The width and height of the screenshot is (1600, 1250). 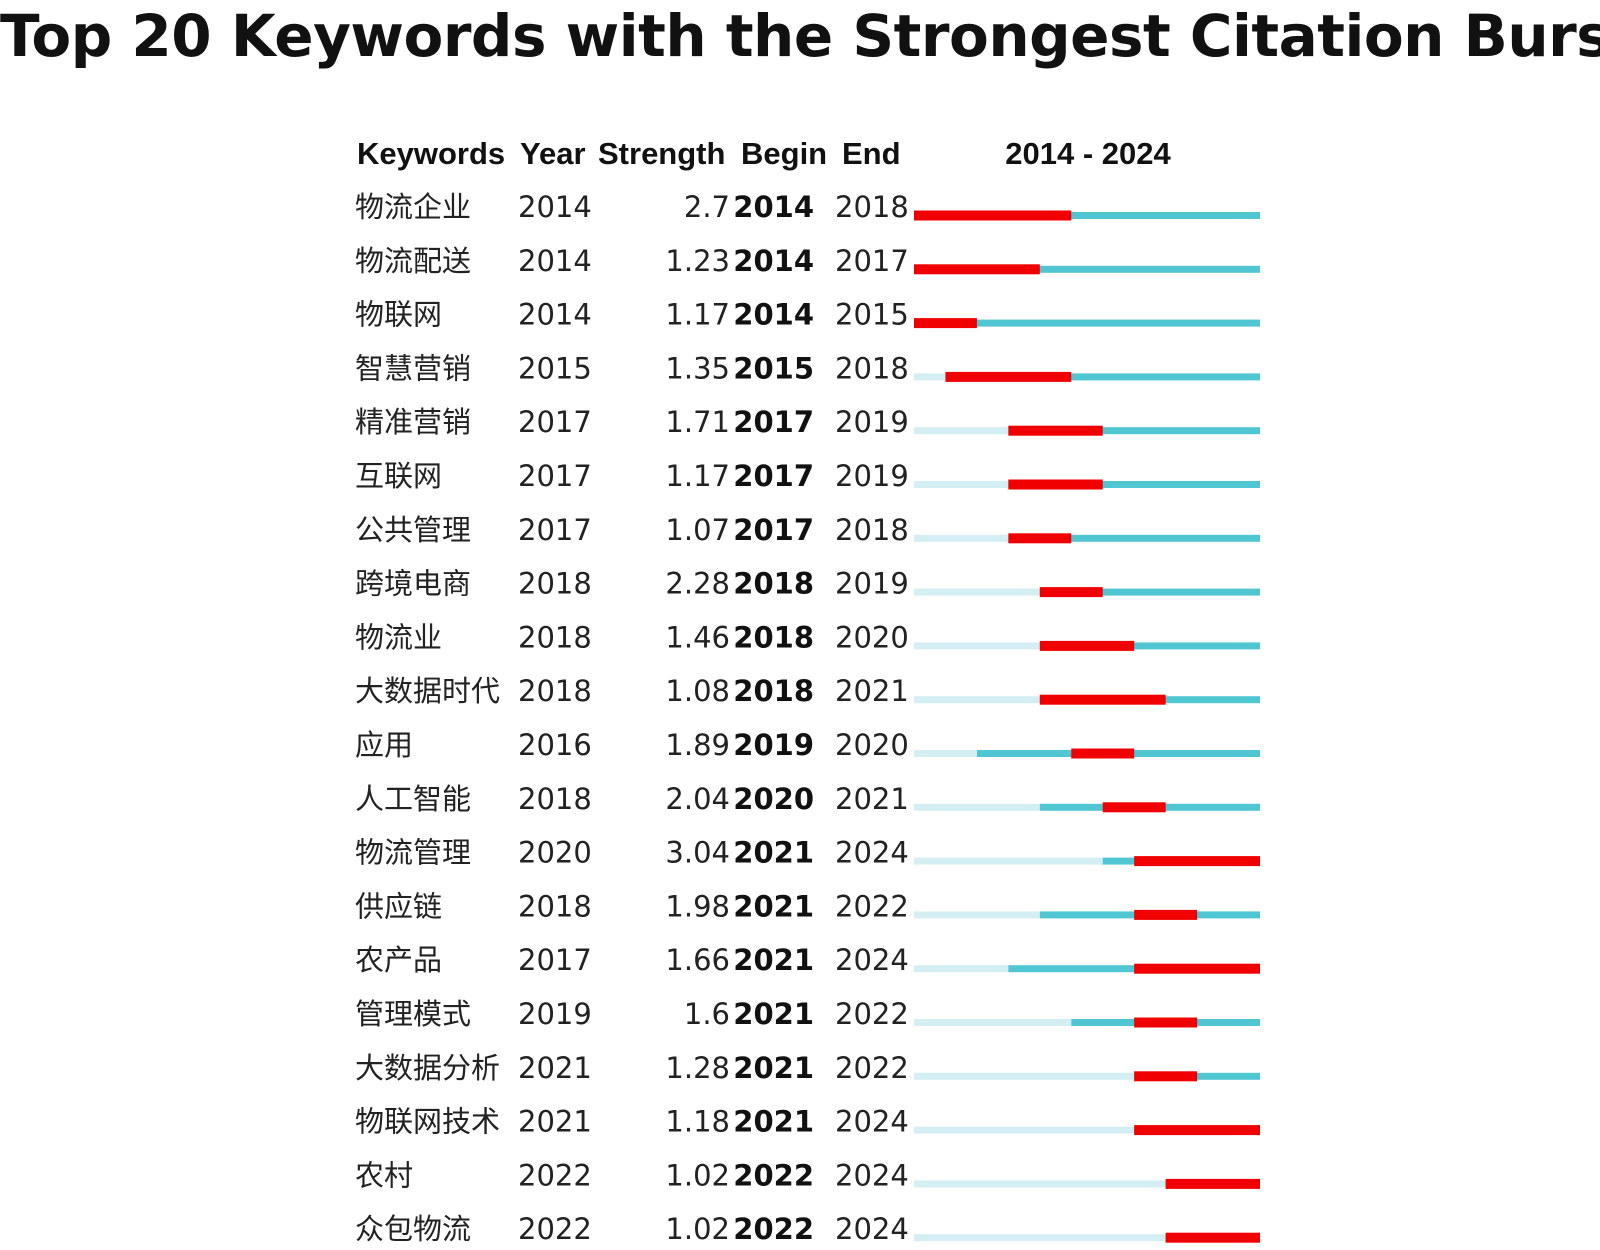 I want to click on begin-label: 2014, so click(x=773, y=207).